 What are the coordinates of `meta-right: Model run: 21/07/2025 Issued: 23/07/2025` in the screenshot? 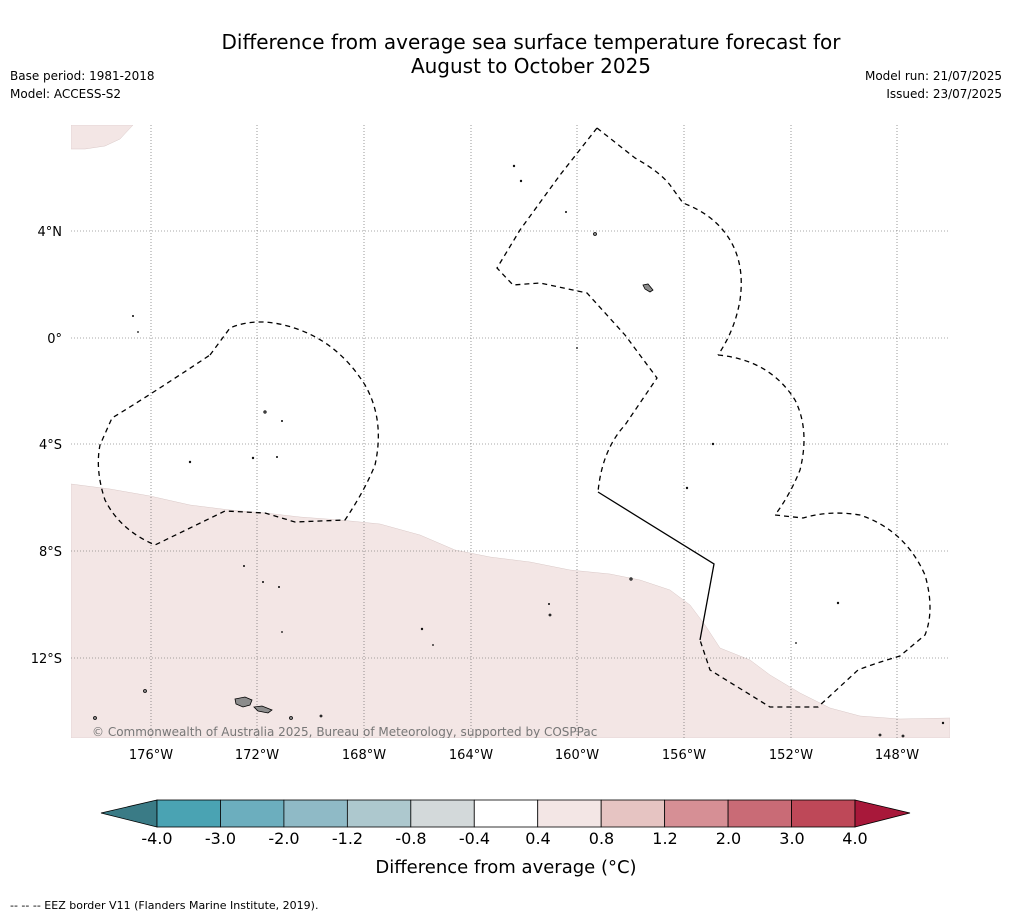 It's located at (933, 85).